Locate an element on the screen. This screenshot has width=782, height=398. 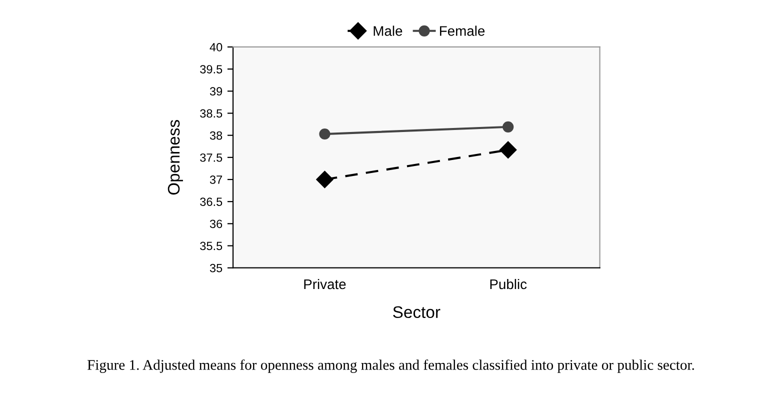
x-tick-label: Public is located at coordinates (508, 284).